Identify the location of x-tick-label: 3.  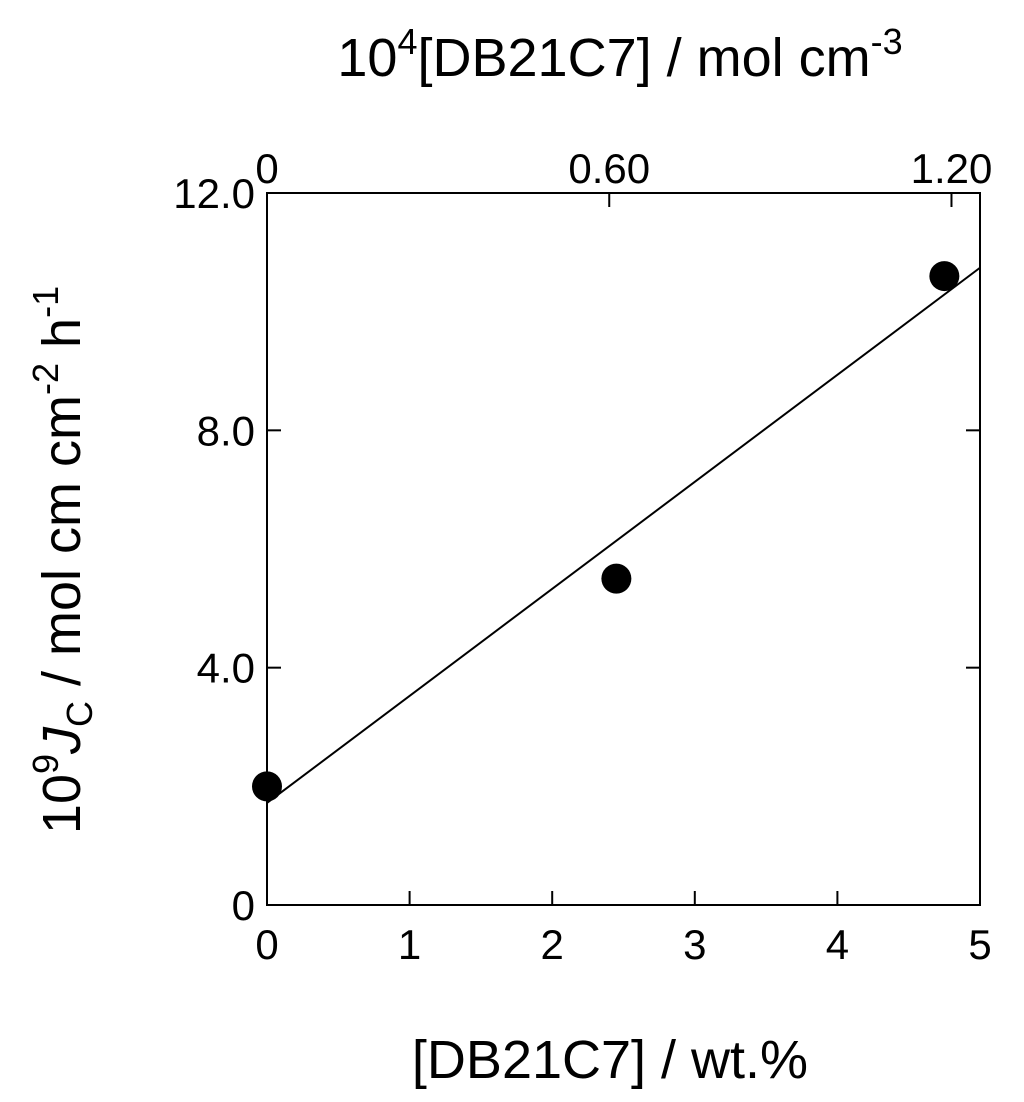
(694, 944).